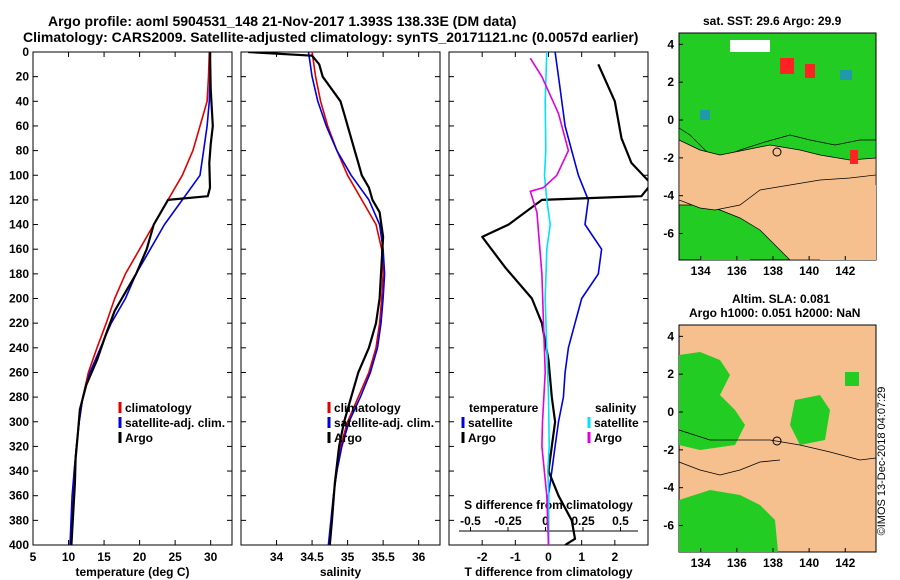  I want to click on legend-label-climatology: climatology, so click(158, 408).